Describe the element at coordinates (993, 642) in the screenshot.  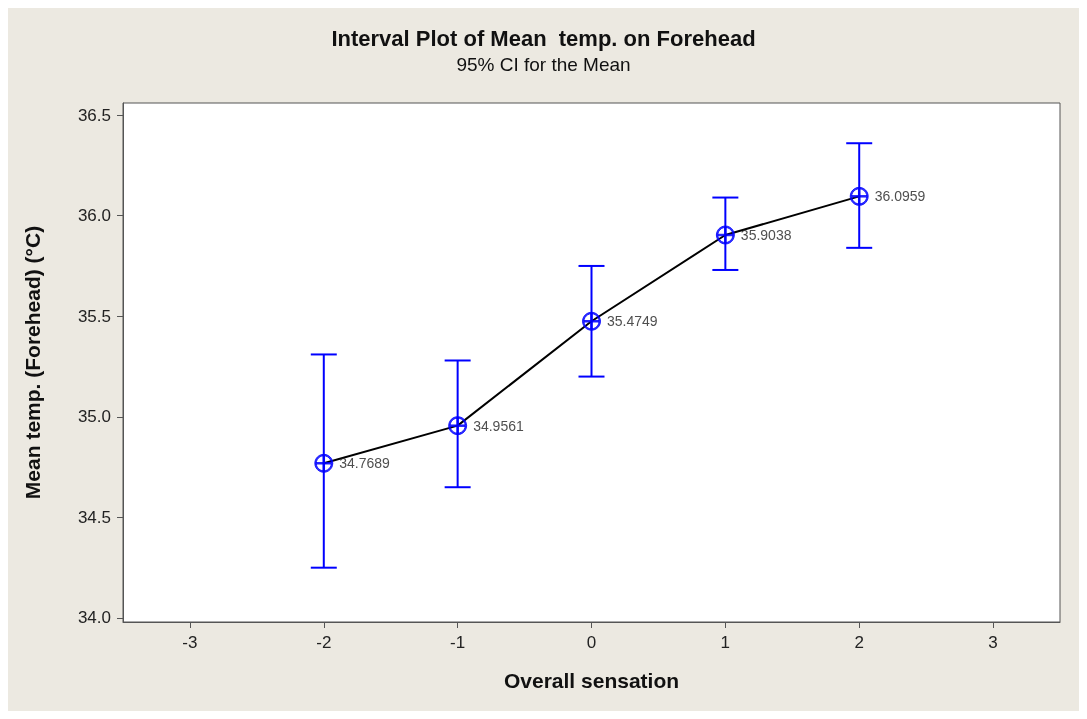
I see `x-tick-label: 3` at that location.